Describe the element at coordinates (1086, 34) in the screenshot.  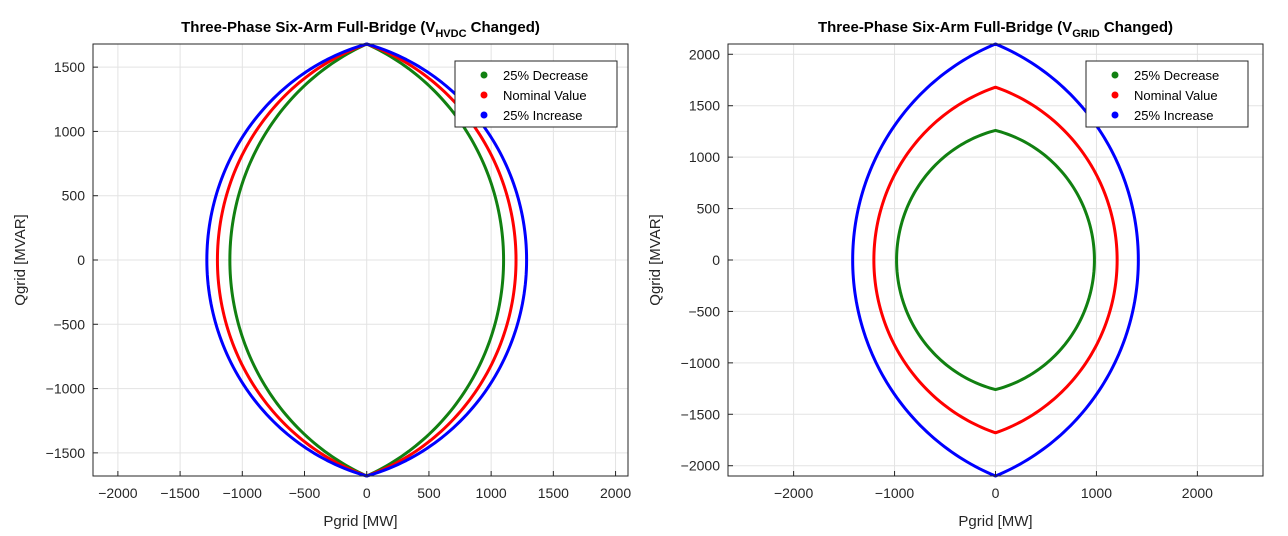
I see `title-subscript: GRID` at that location.